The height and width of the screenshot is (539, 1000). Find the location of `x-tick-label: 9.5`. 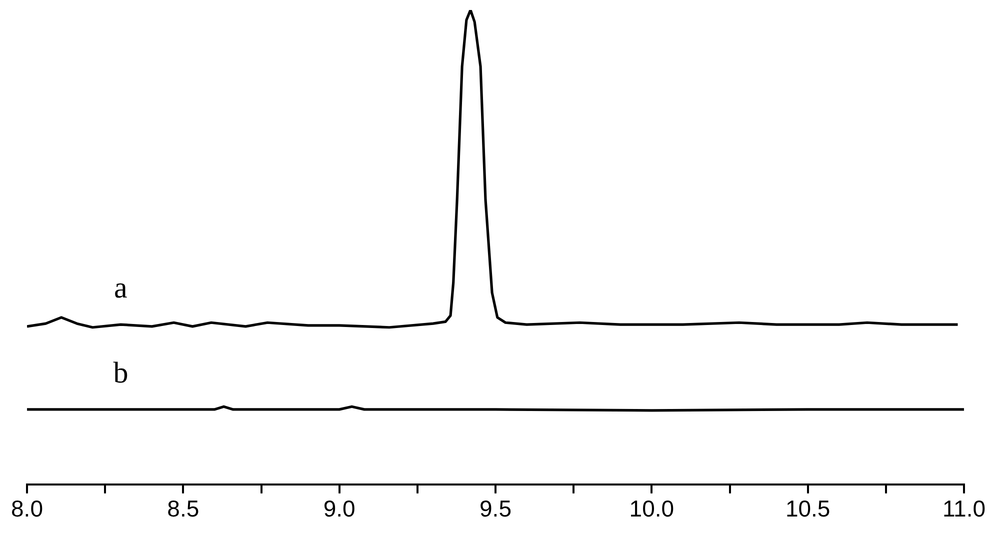

x-tick-label: 9.5 is located at coordinates (496, 509).